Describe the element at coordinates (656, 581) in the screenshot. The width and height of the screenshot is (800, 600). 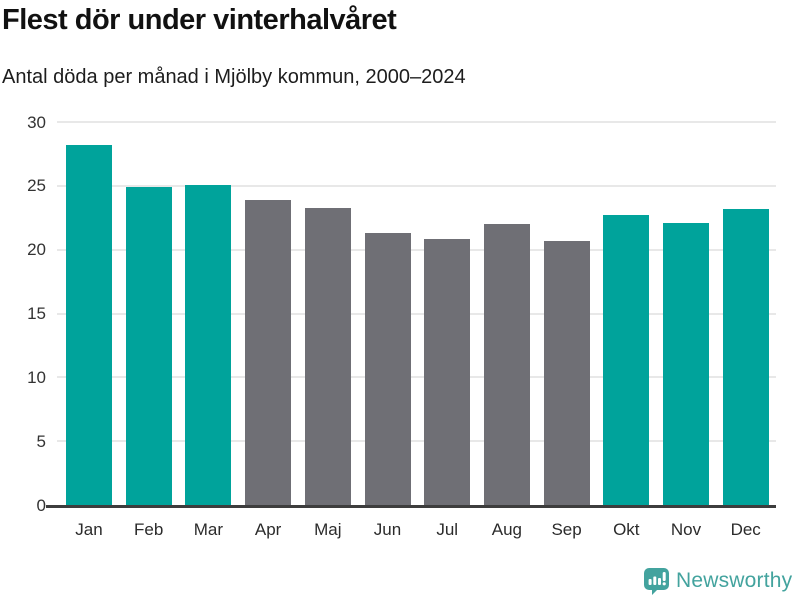
I see `newsworthy-logo-icon` at that location.